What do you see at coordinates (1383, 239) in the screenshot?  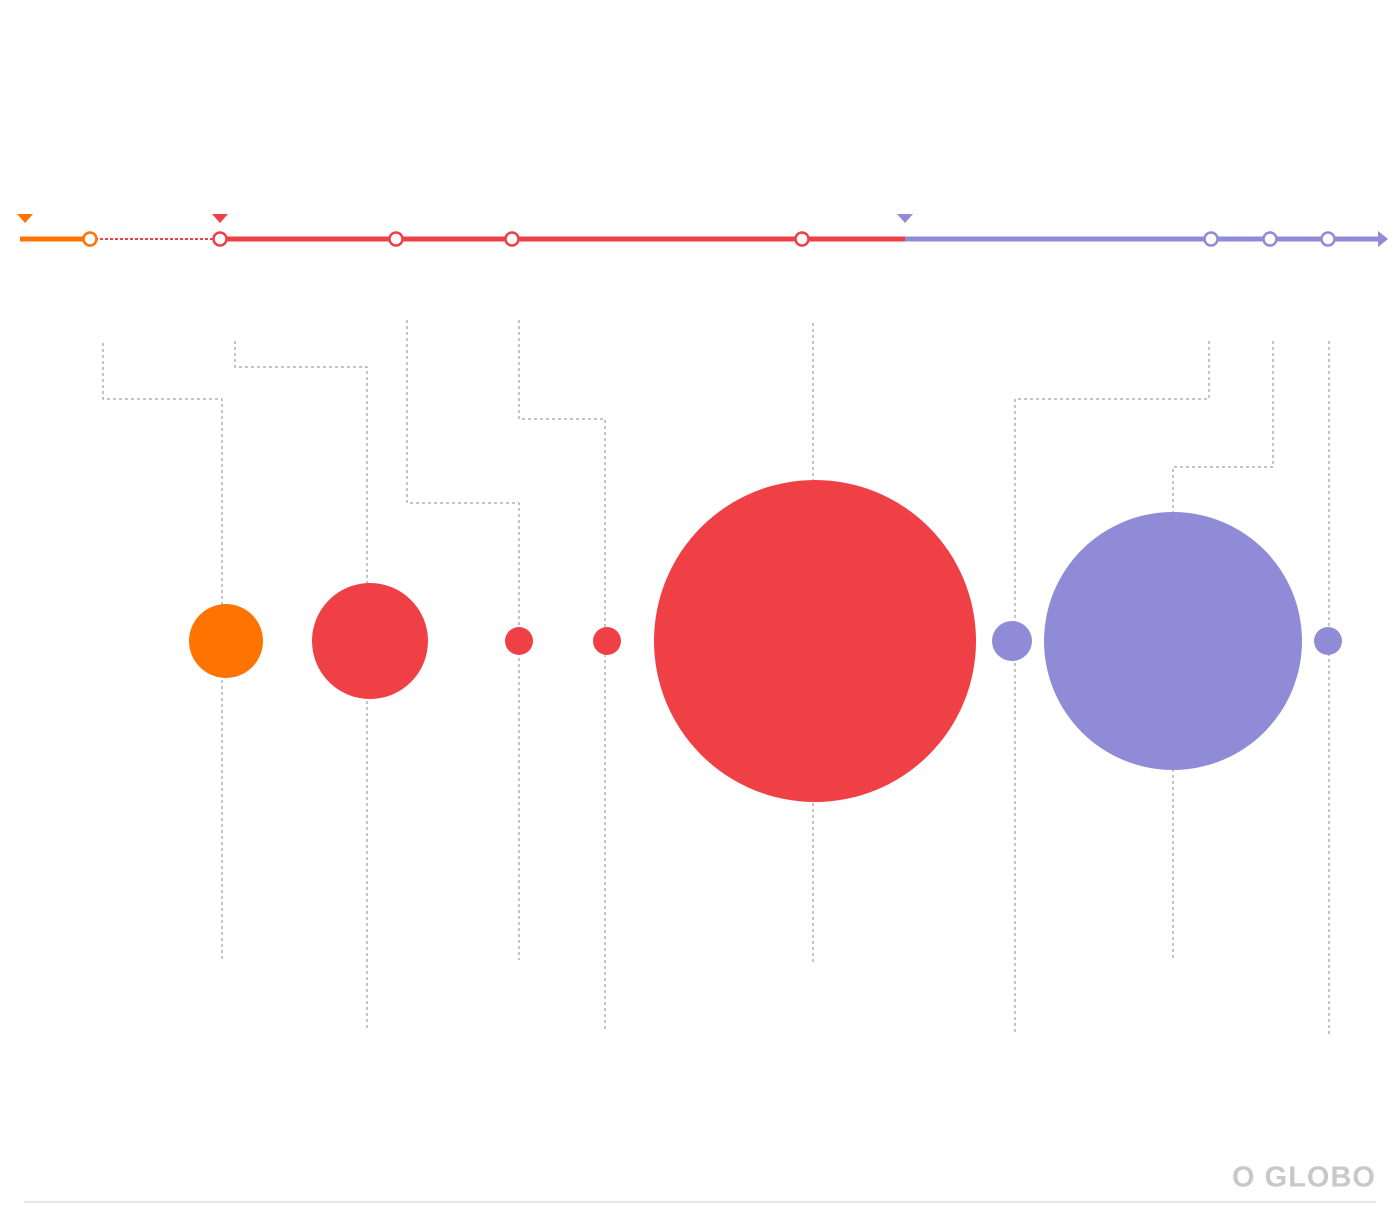 I see `timeline-arrow` at bounding box center [1383, 239].